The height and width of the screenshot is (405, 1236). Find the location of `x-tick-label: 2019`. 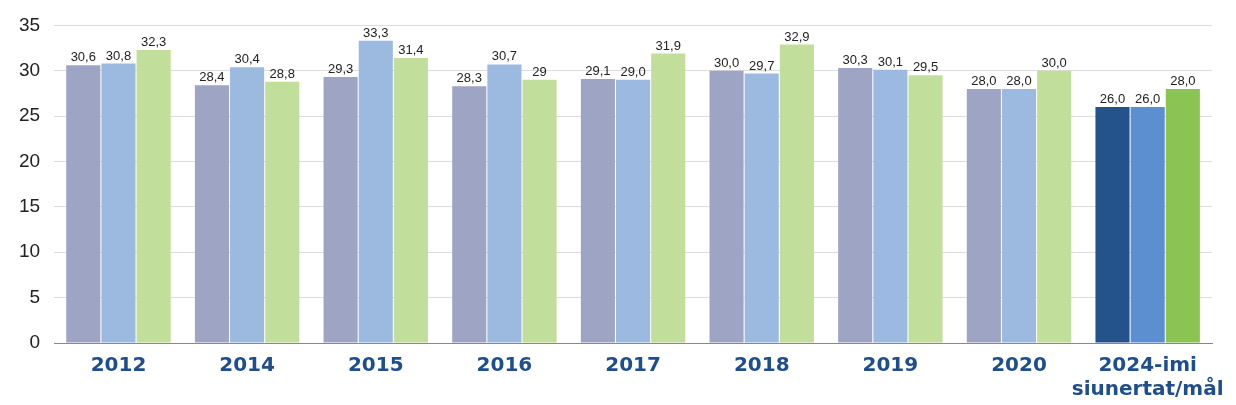

x-tick-label: 2019 is located at coordinates (890, 364).